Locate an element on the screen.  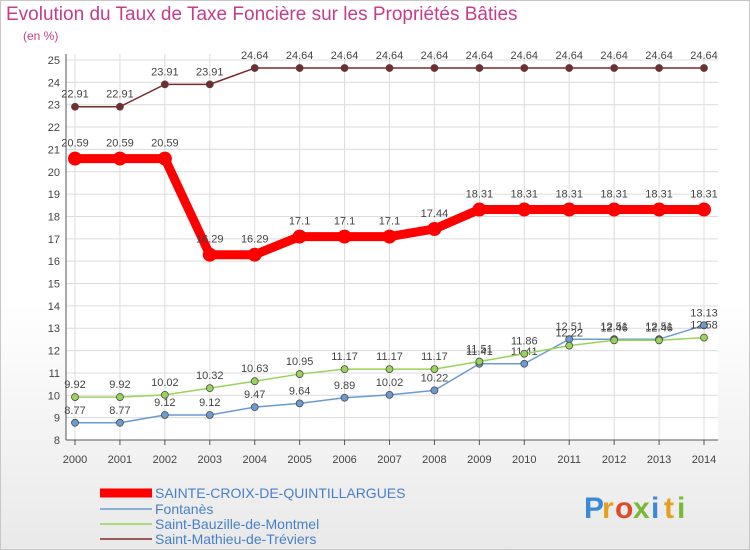
y-tick-label: 9 is located at coordinates (57, 419).